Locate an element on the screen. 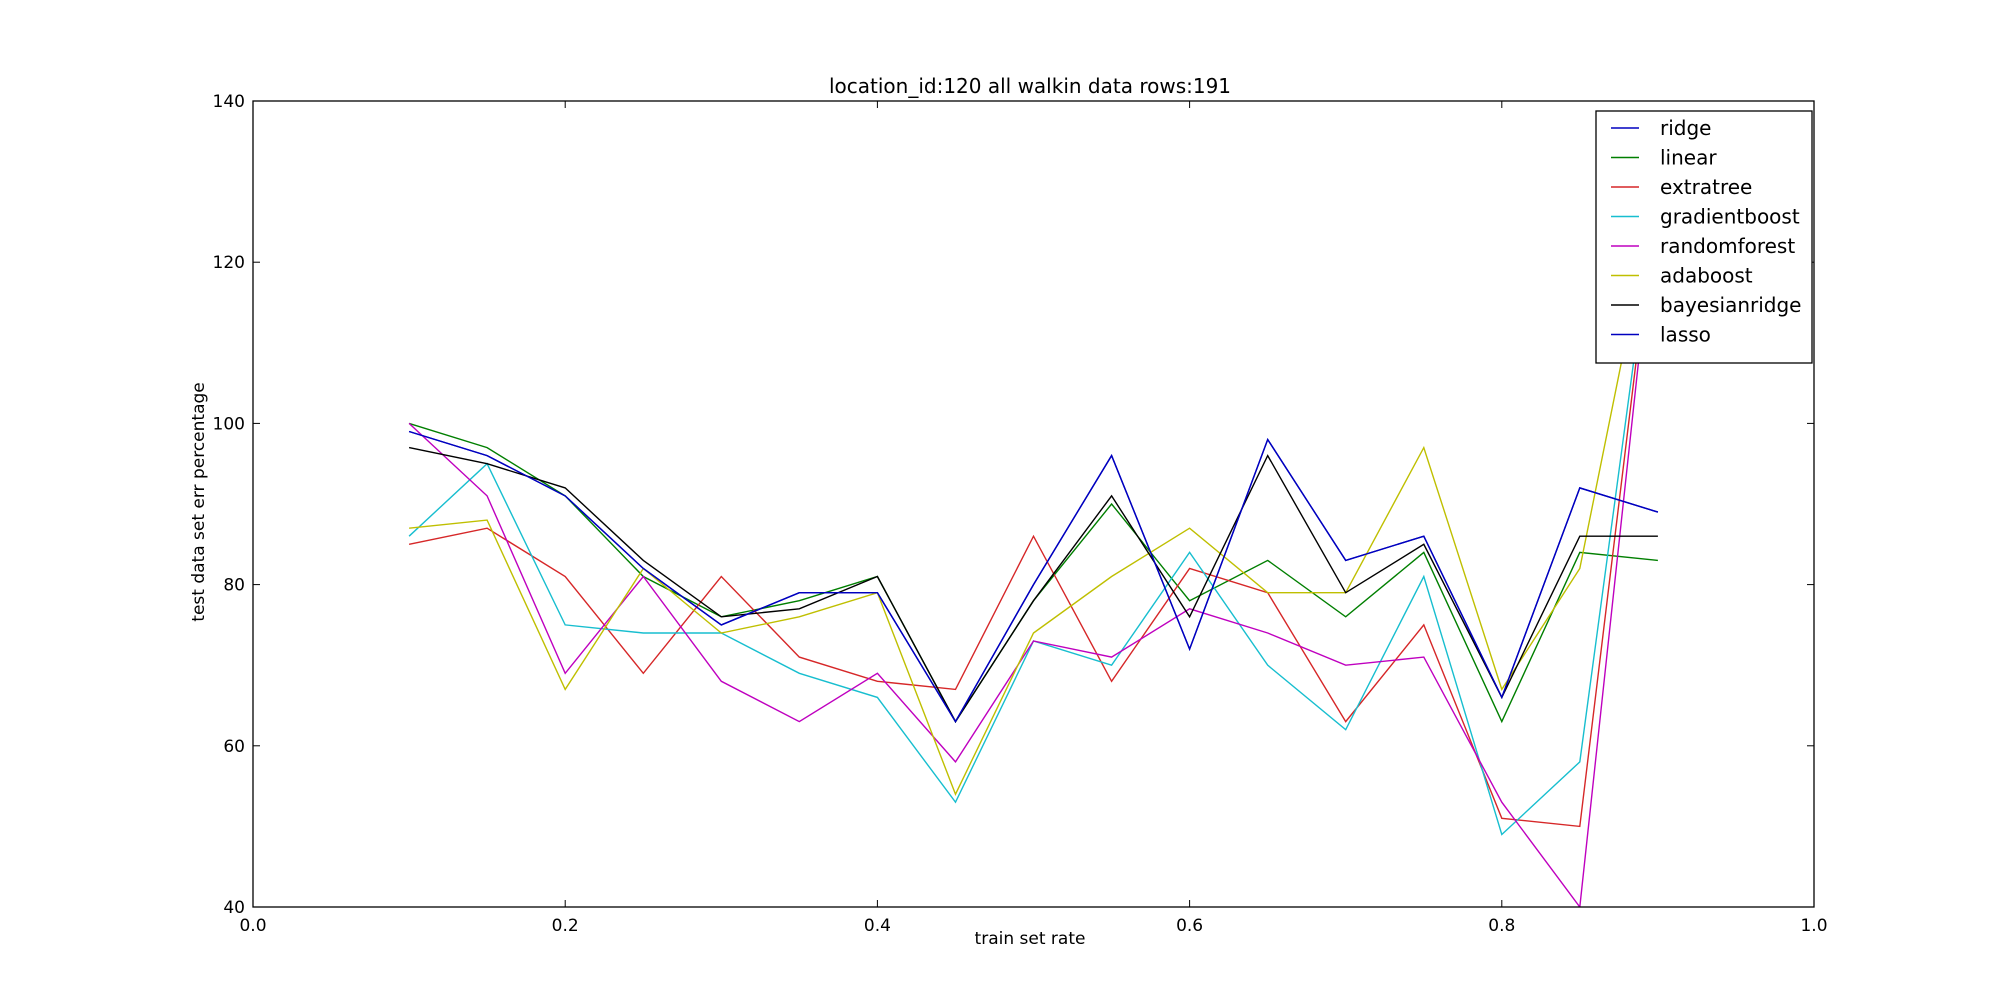 This screenshot has width=2000, height=1000. y-tick-label: 80 is located at coordinates (234, 586).